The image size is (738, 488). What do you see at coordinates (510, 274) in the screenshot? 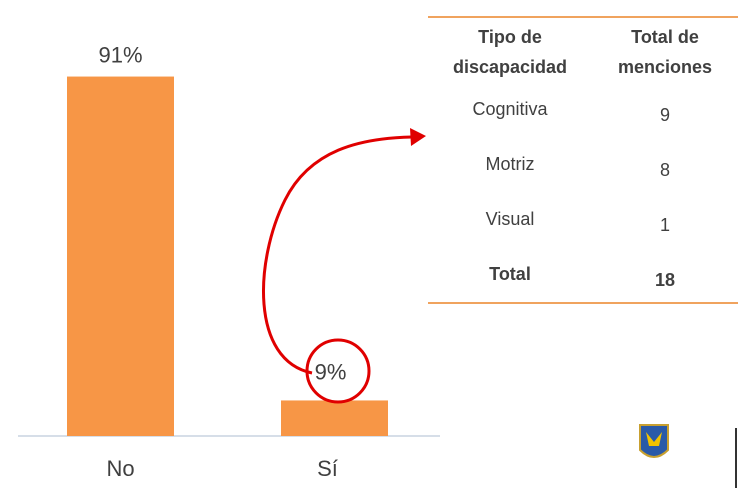
I see `type-cell: Total` at bounding box center [510, 274].